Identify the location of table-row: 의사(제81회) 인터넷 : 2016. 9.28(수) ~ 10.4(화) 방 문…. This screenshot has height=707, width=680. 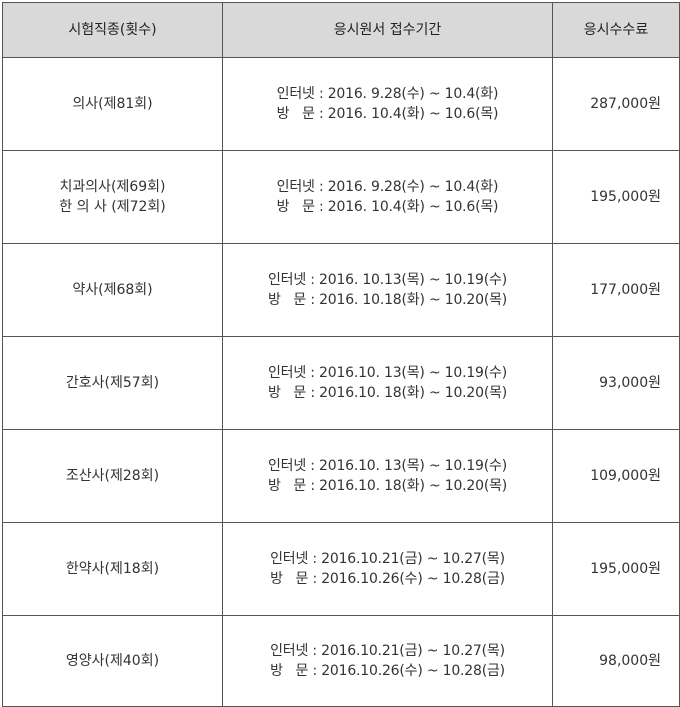
(341, 104).